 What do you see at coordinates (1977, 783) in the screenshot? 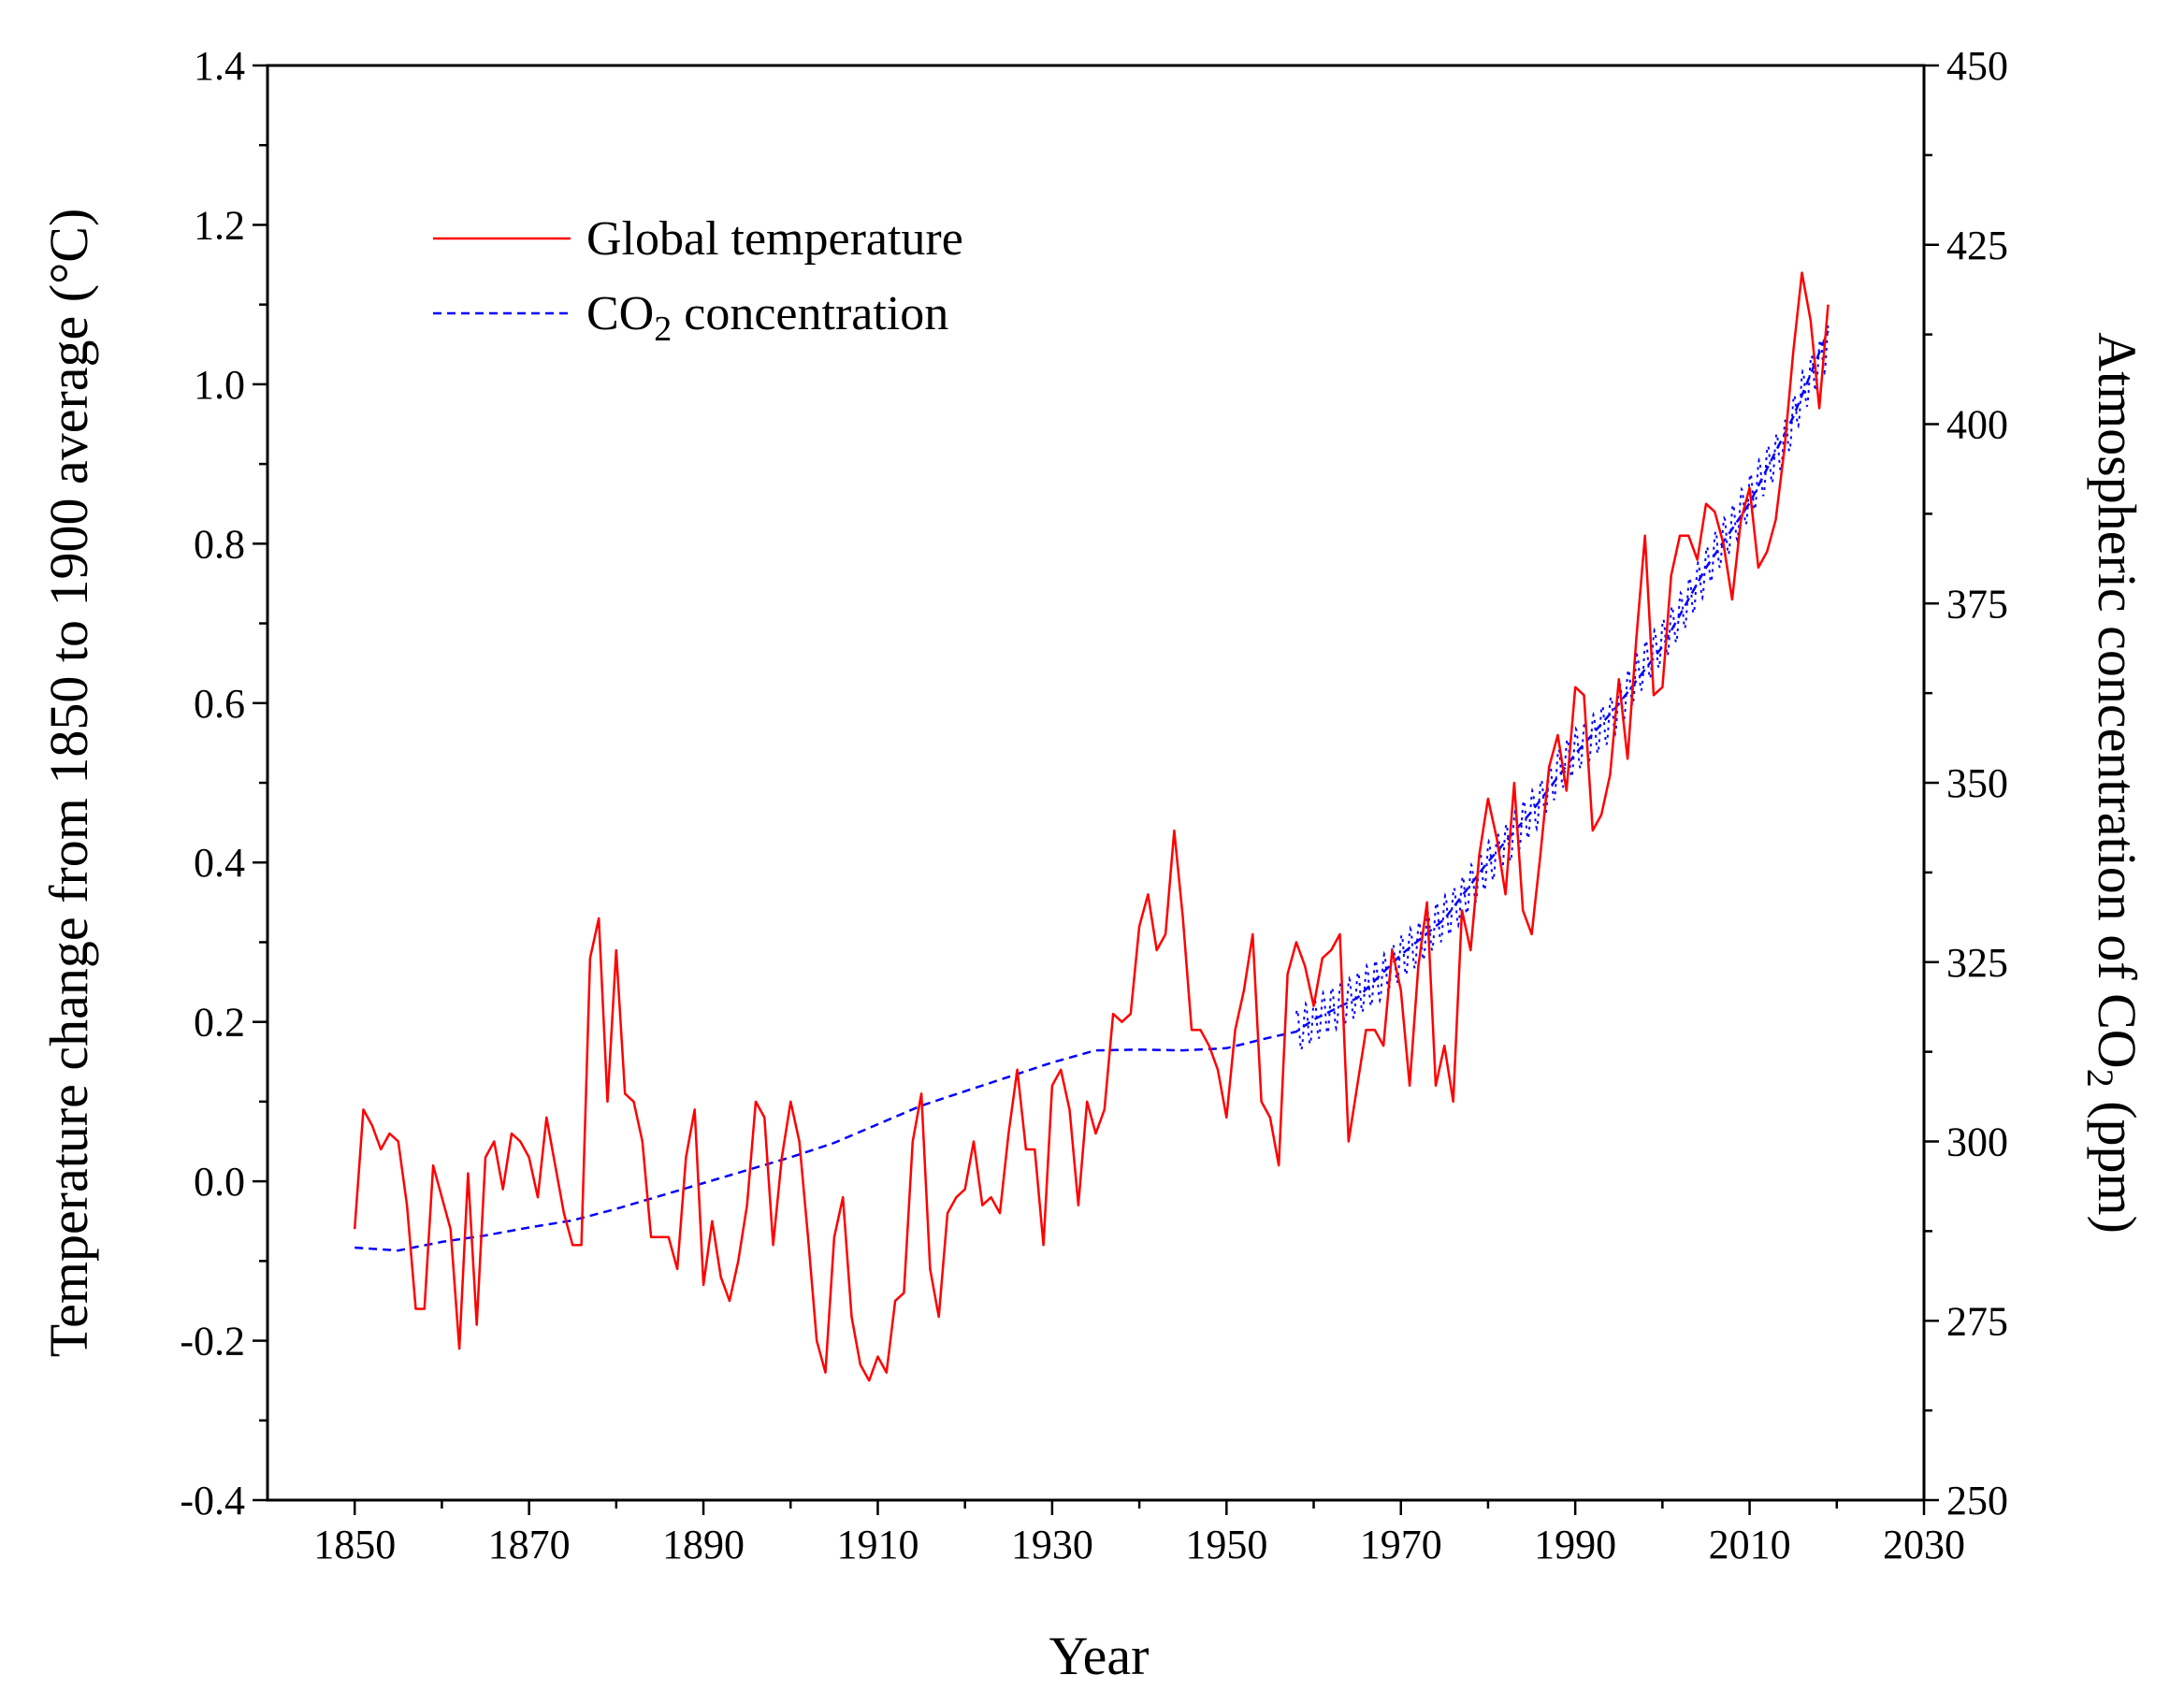
I see `y-right-tick-label: 350` at bounding box center [1977, 783].